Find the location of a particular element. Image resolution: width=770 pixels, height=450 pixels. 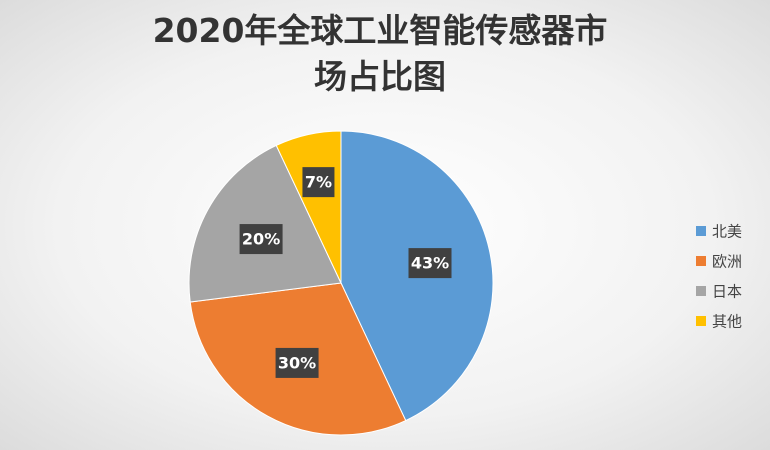

legend-label: 欧洲 is located at coordinates (727, 262).